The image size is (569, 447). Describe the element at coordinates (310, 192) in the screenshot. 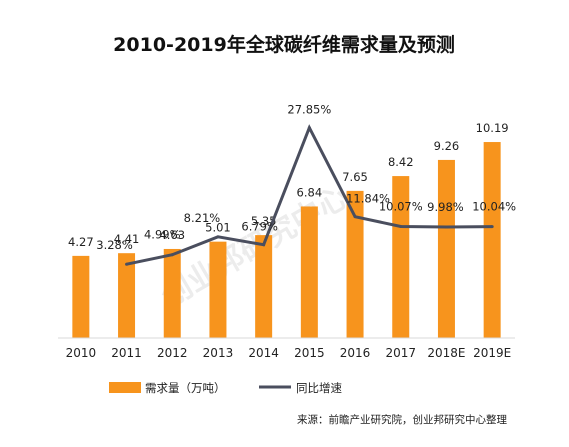

I see `bar-label-2015: 6.84` at that location.